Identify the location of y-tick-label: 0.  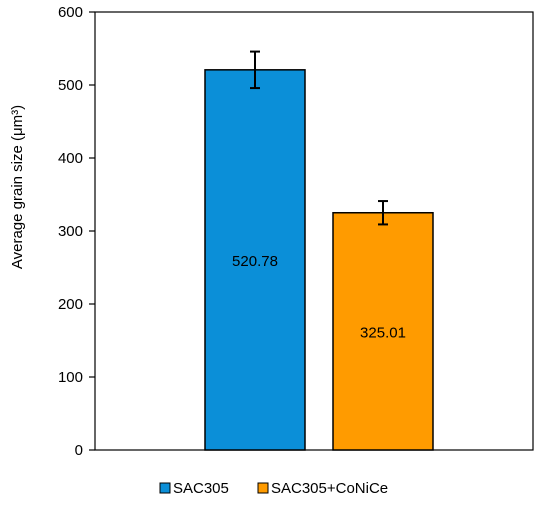
(79, 450).